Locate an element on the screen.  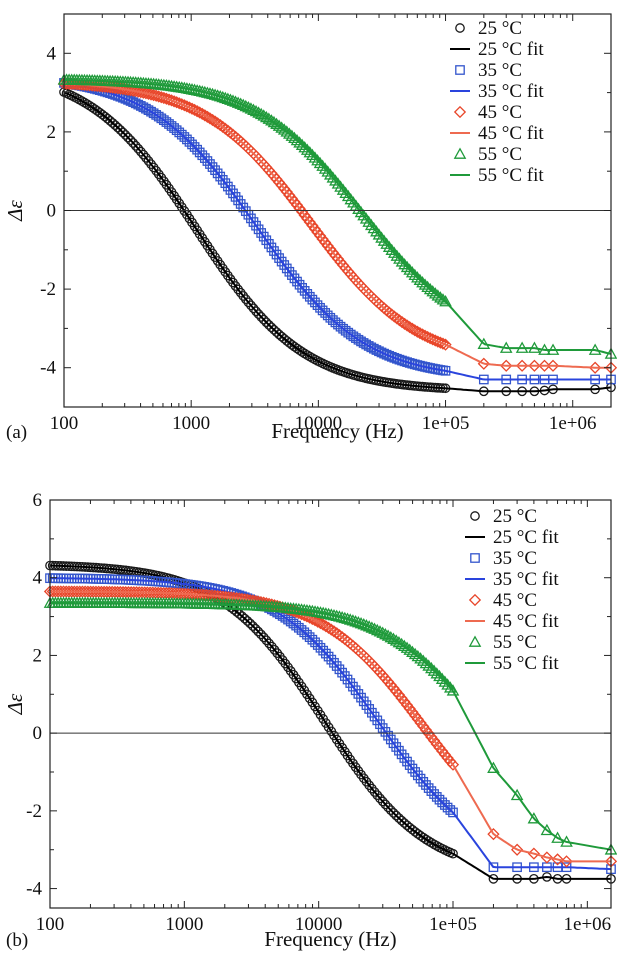
panel-b-label: (b) is located at coordinates (17, 940).